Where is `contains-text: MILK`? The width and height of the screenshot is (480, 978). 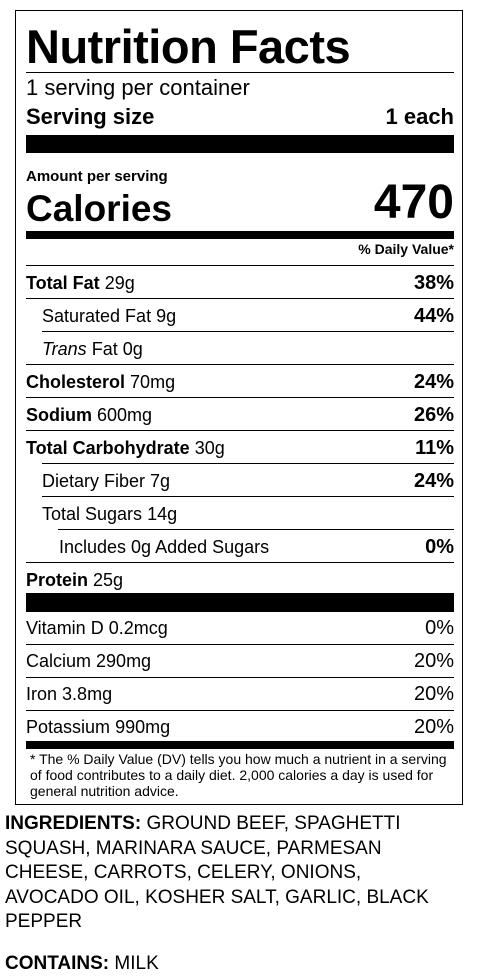
contains-text: MILK is located at coordinates (136, 963).